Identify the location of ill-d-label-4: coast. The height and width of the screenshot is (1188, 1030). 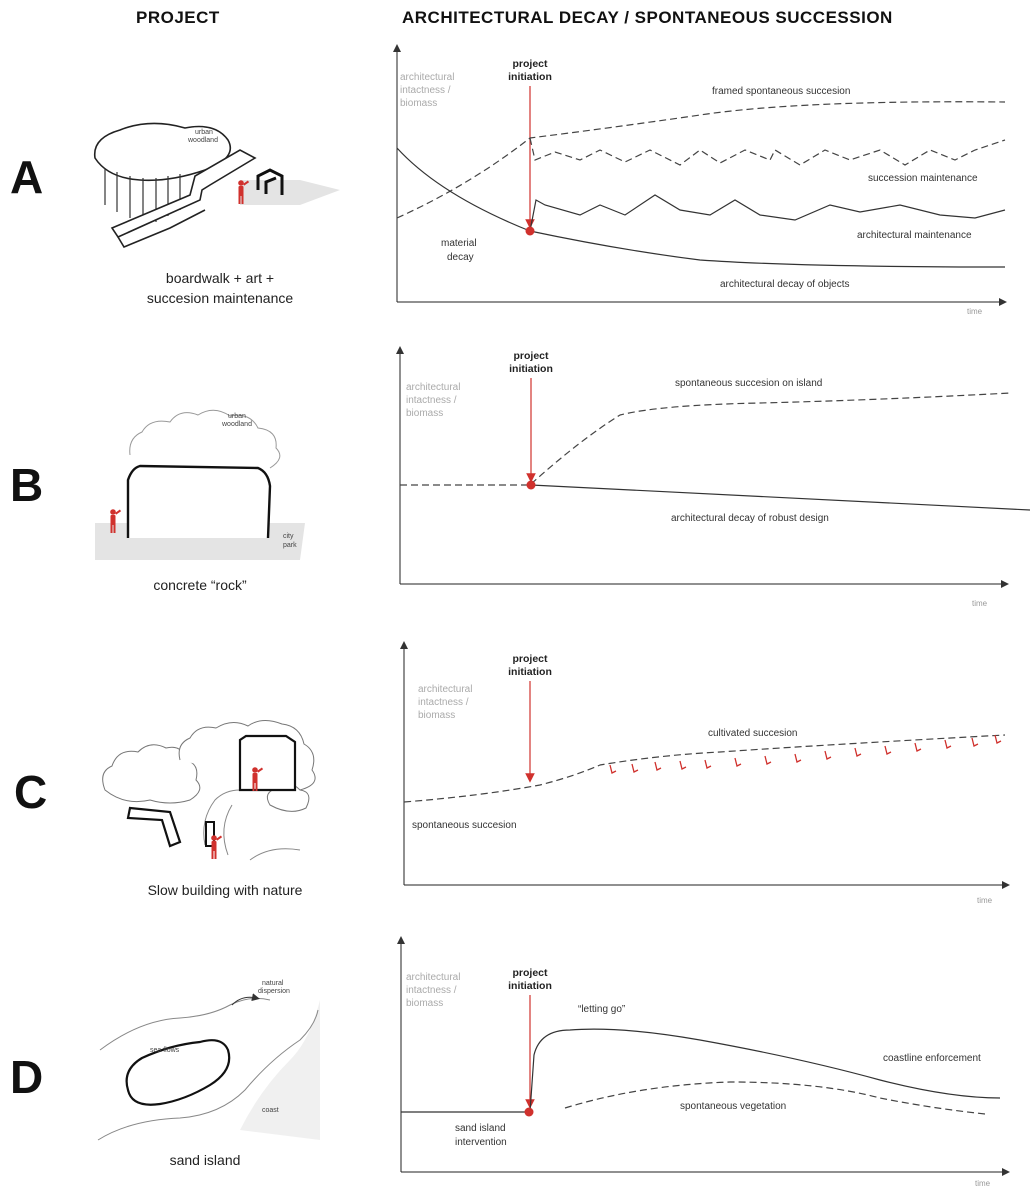
(270, 1110).